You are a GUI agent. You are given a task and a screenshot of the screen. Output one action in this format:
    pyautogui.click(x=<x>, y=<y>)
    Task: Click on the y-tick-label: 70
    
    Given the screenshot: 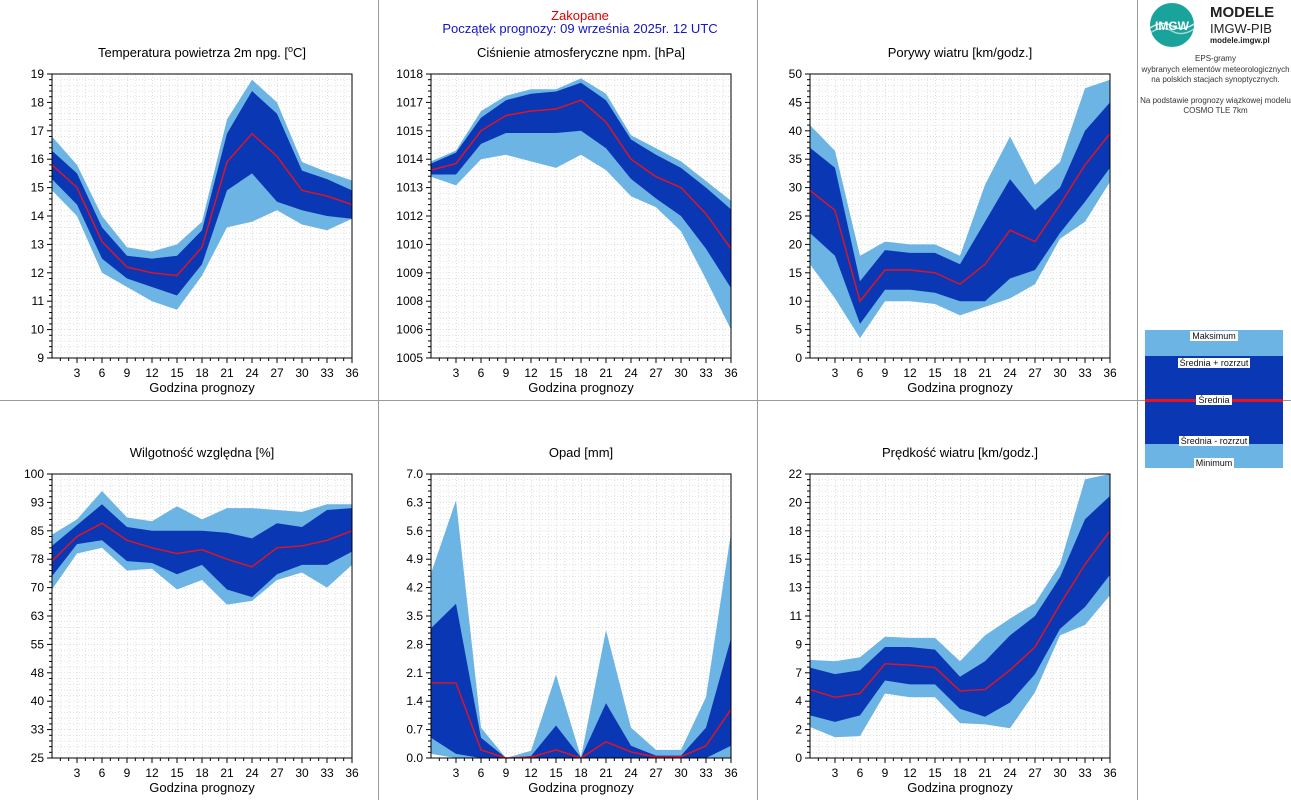 What is the action you would take?
    pyautogui.click(x=38, y=588)
    